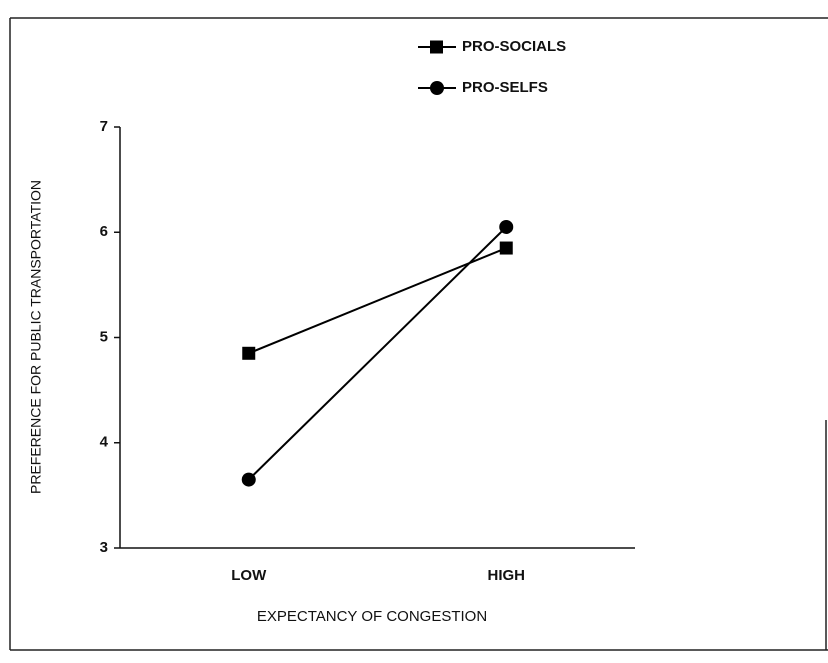 The height and width of the screenshot is (663, 828). Describe the element at coordinates (36, 337) in the screenshot. I see `y-axis-label: PREFERENCE FOR PUBLIC TRANSPORTATION` at that location.